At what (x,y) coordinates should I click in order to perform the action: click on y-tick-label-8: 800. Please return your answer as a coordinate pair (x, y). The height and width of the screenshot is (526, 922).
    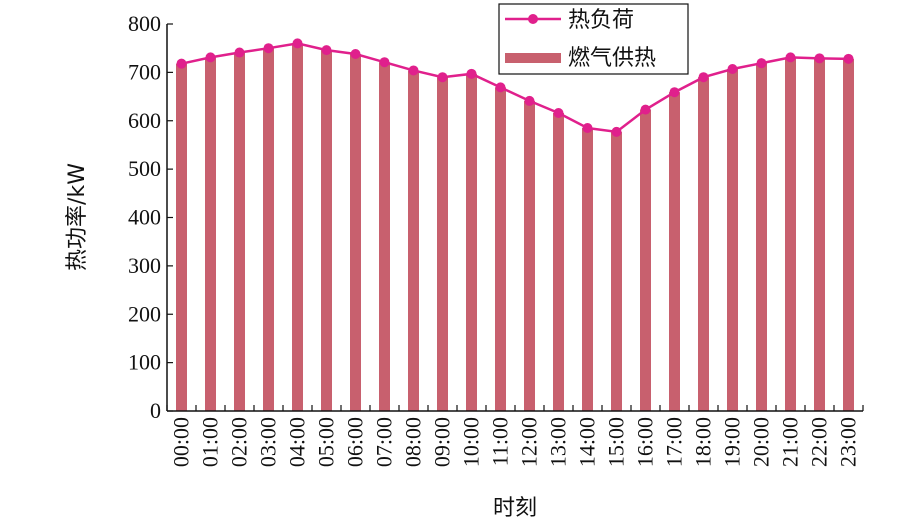
    Looking at the image, I should click on (144, 23).